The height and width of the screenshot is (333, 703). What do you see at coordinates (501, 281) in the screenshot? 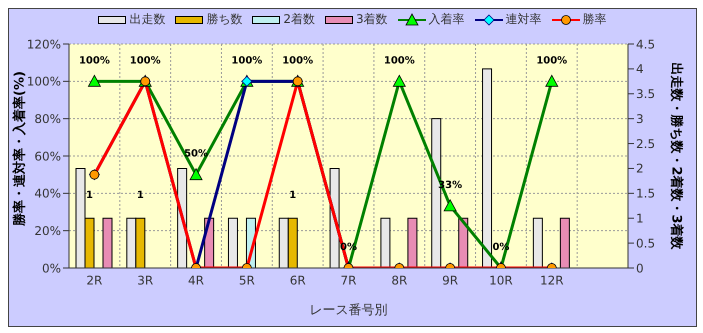
I see `x-tick-label: 10R` at bounding box center [501, 281].